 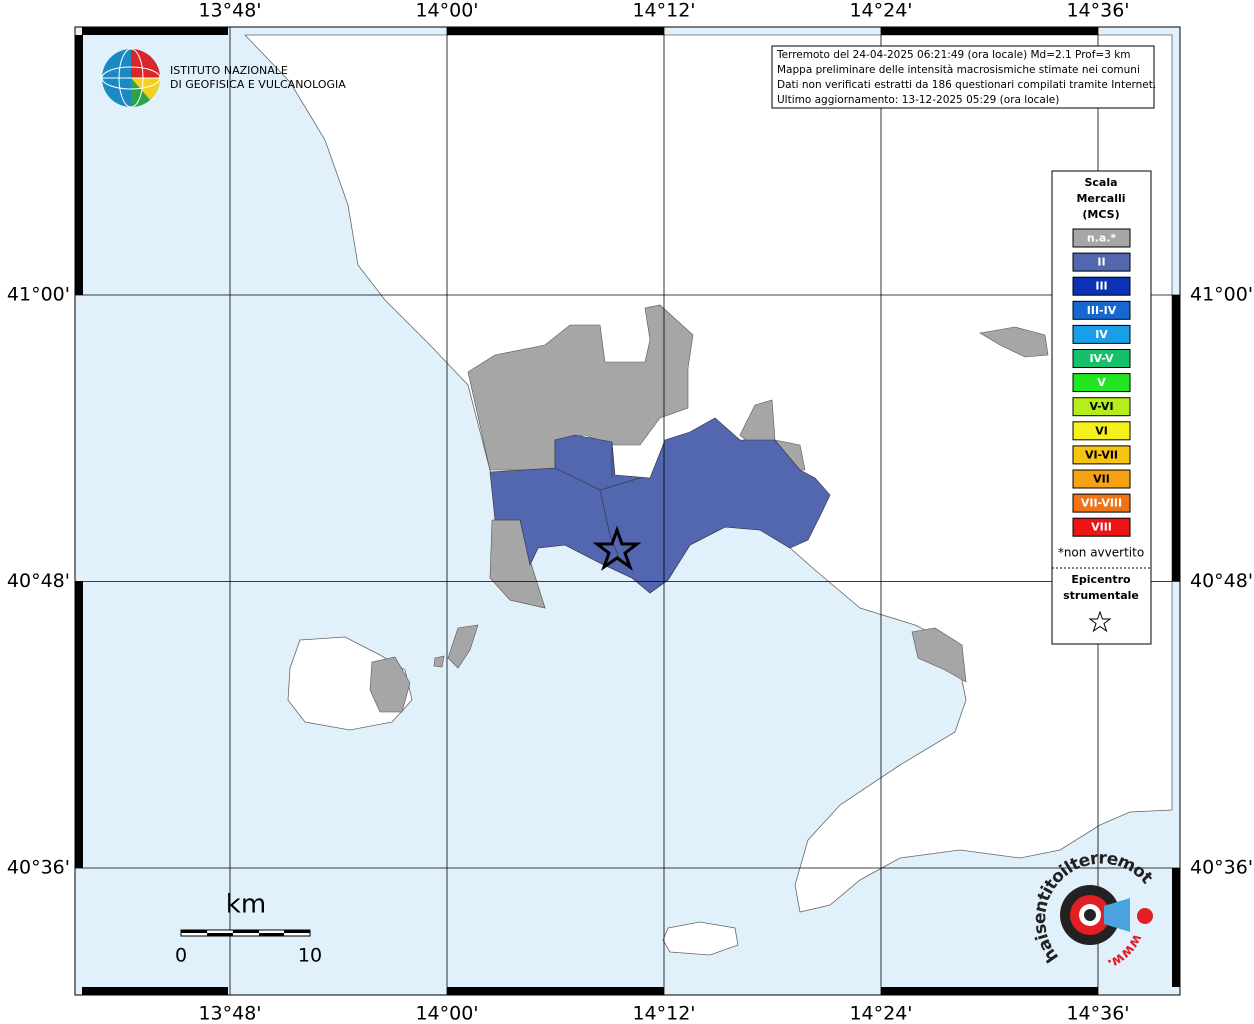 What do you see at coordinates (248, 928) in the screenshot?
I see `scale-bar: km 0 10` at bounding box center [248, 928].